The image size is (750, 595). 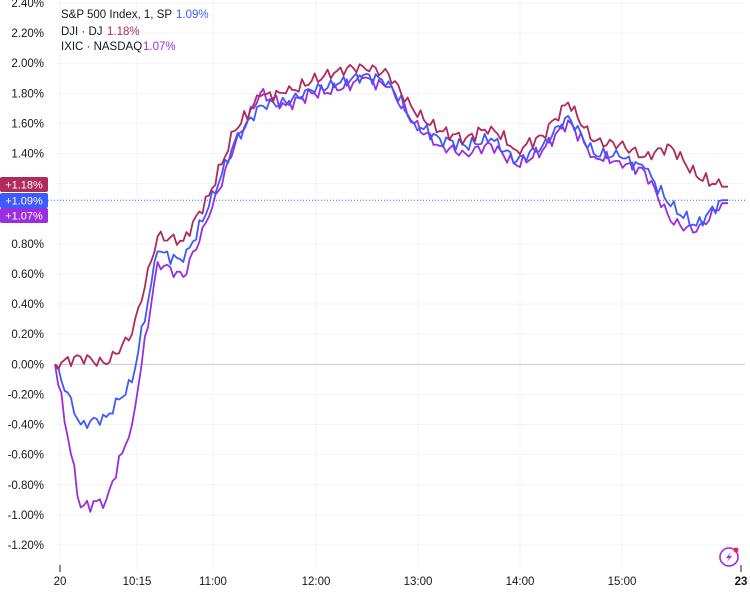 I want to click on x-tick-label: 23, so click(x=741, y=582).